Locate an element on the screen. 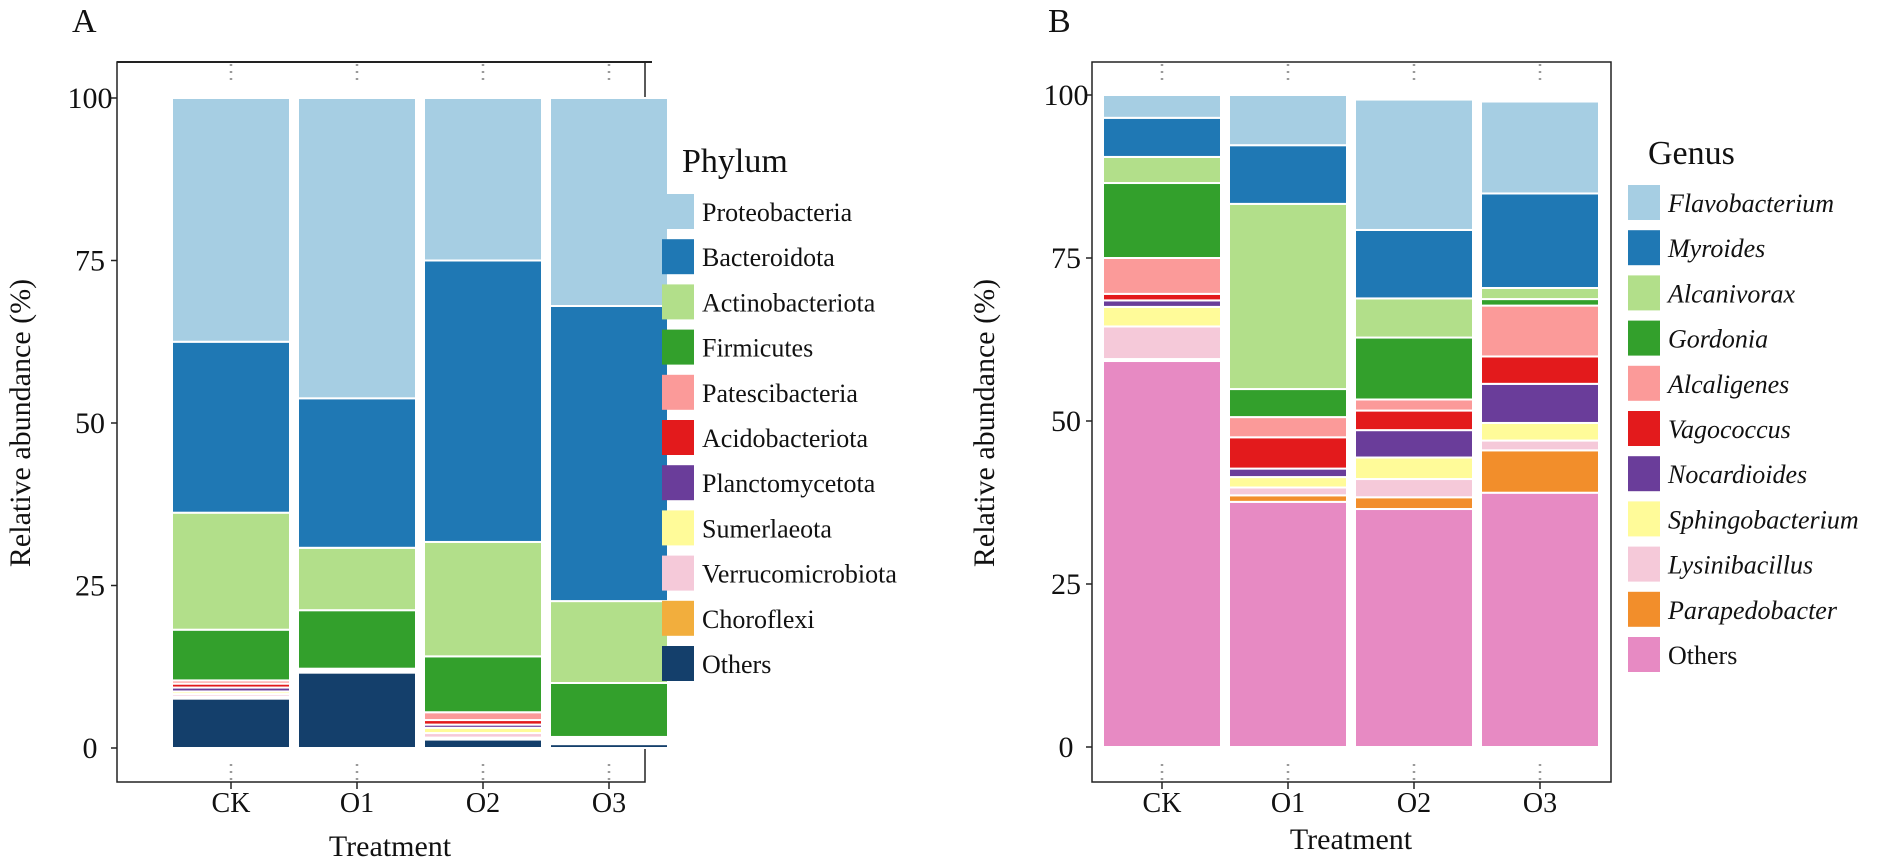  bar-segment-o2-vagococcus is located at coordinates (1414, 420).